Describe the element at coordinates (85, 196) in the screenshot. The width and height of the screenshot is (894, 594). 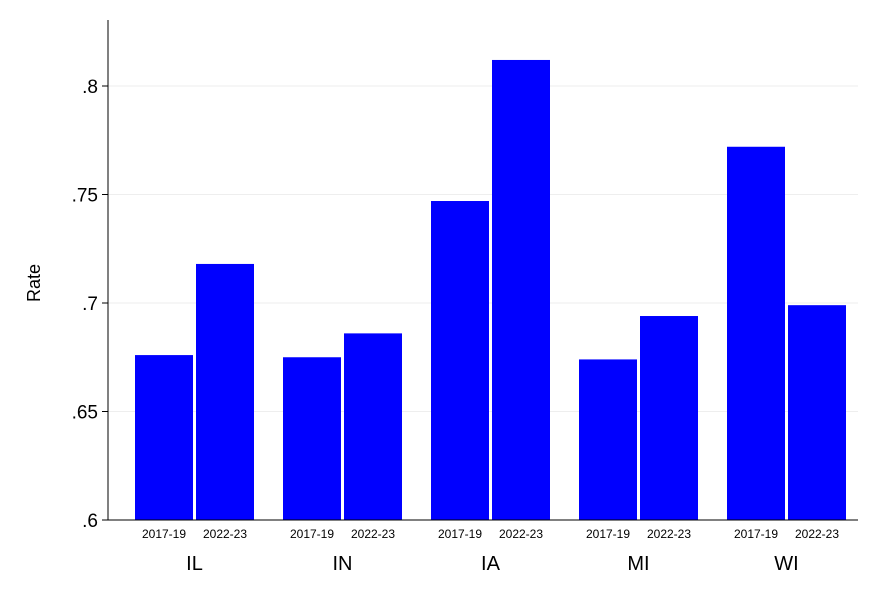
I see `y-tick-label: .75` at that location.